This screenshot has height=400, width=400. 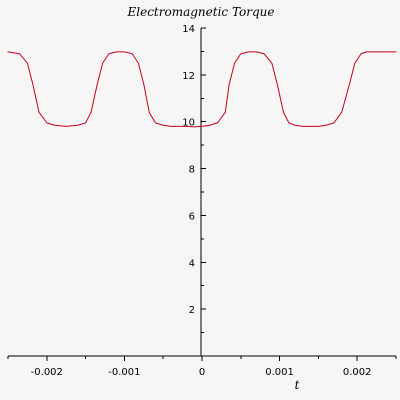 What do you see at coordinates (279, 372) in the screenshot?
I see `x-tick-label: 0.001` at bounding box center [279, 372].